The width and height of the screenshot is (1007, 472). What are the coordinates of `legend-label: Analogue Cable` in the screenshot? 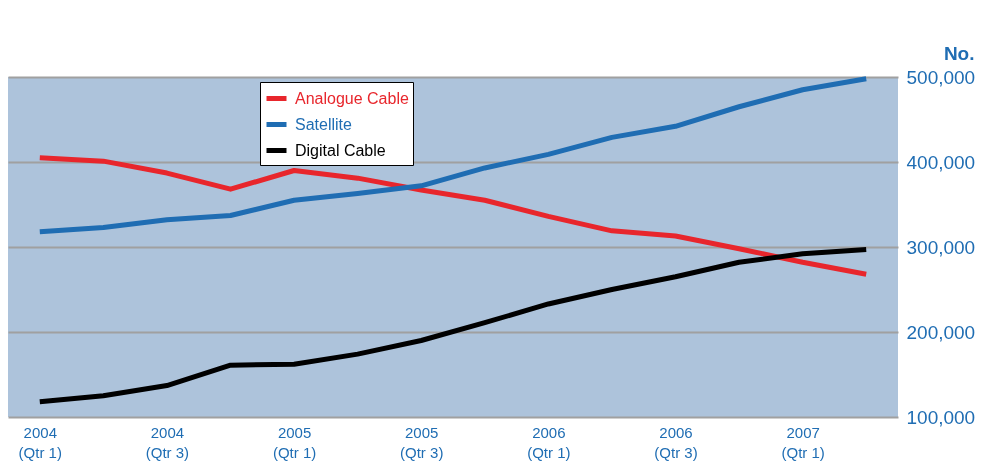 It's located at (352, 98).